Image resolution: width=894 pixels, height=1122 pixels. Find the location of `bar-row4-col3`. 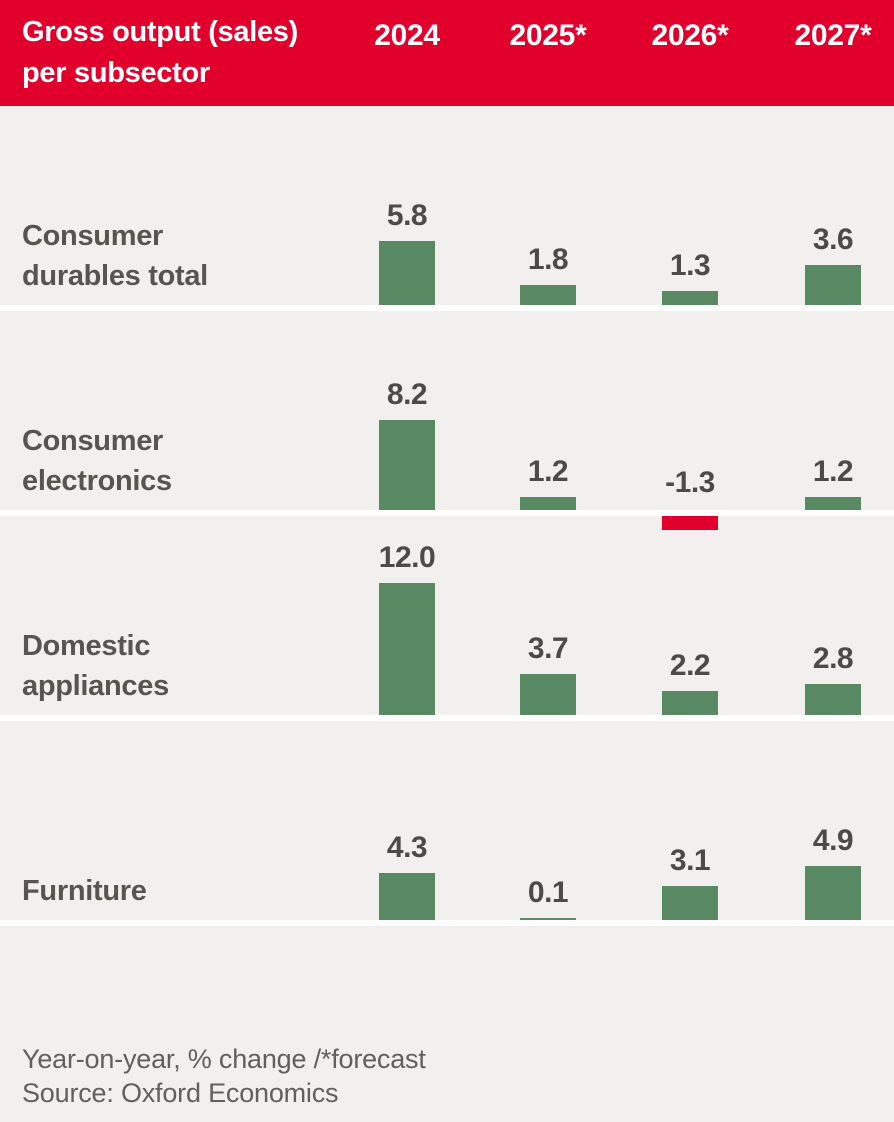

bar-row4-col3 is located at coordinates (690, 903).